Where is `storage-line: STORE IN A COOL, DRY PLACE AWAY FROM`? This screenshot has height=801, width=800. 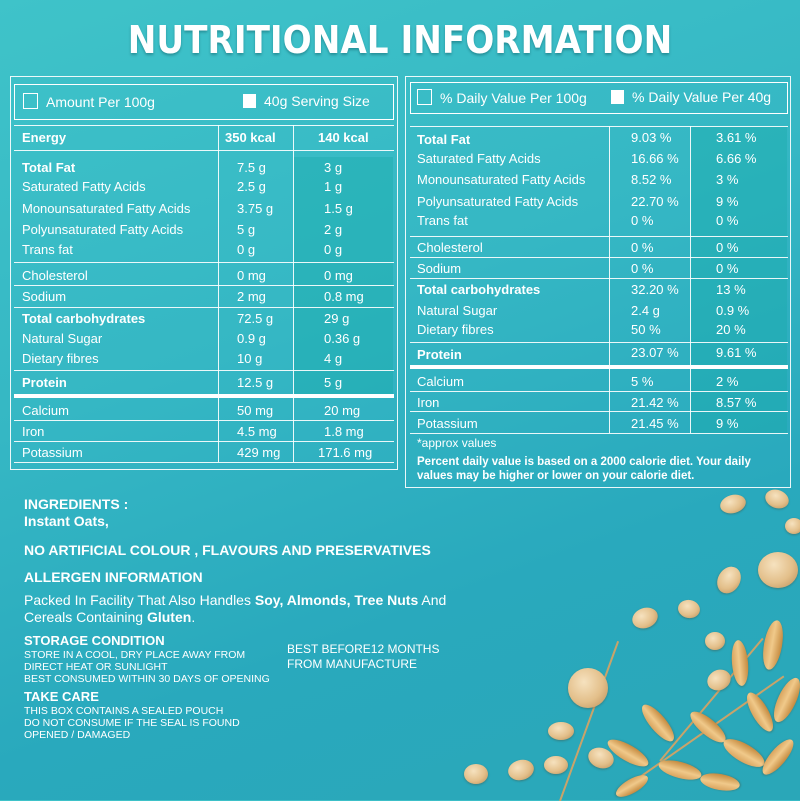
storage-line: STORE IN A COOL, DRY PLACE AWAY FROM is located at coordinates (135, 655).